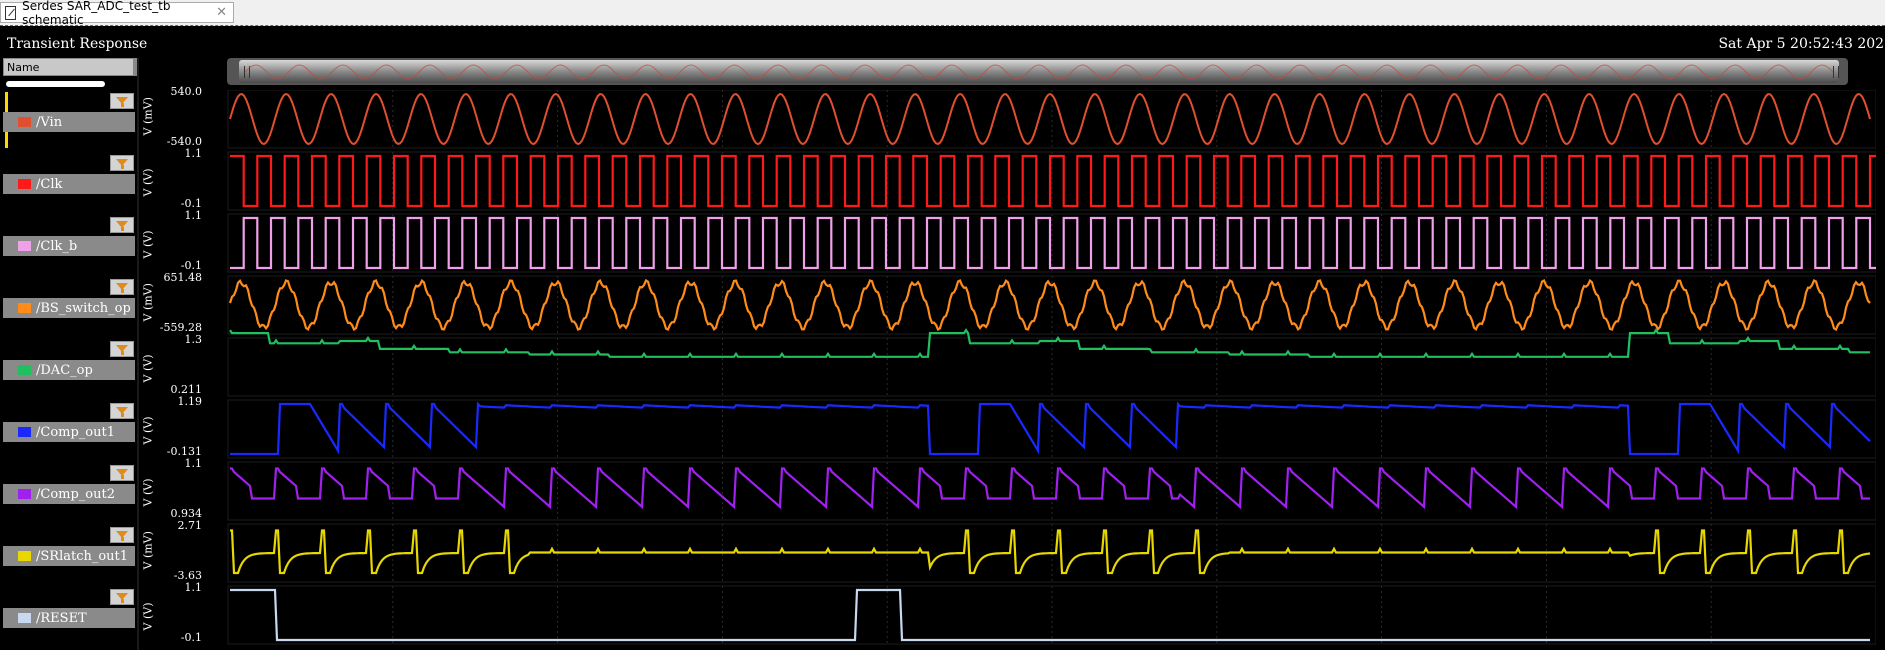 This screenshot has height=650, width=1885. I want to click on y-axis-max: 2.71, so click(190, 525).